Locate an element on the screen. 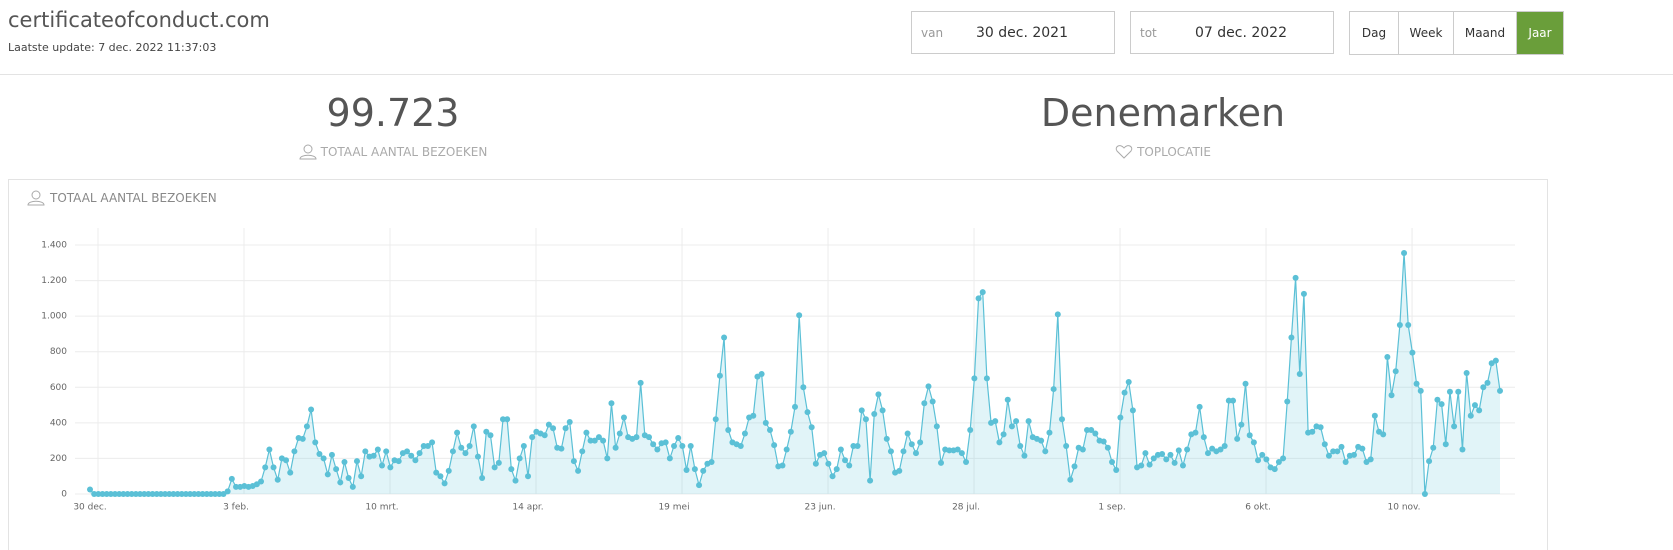 This screenshot has height=550, width=1673. period-button: Week is located at coordinates (1425, 33).